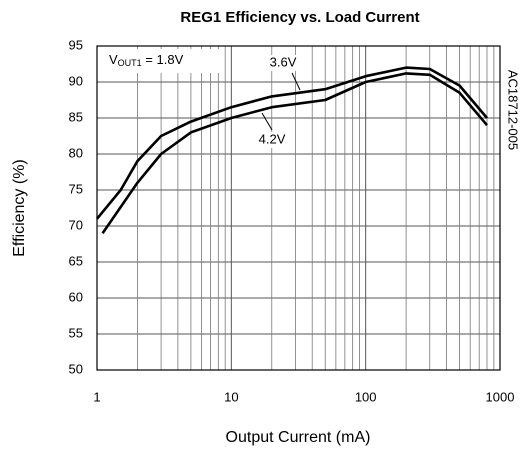 The width and height of the screenshot is (525, 452). What do you see at coordinates (130, 63) in the screenshot?
I see `annotation-sub: OUT1` at bounding box center [130, 63].